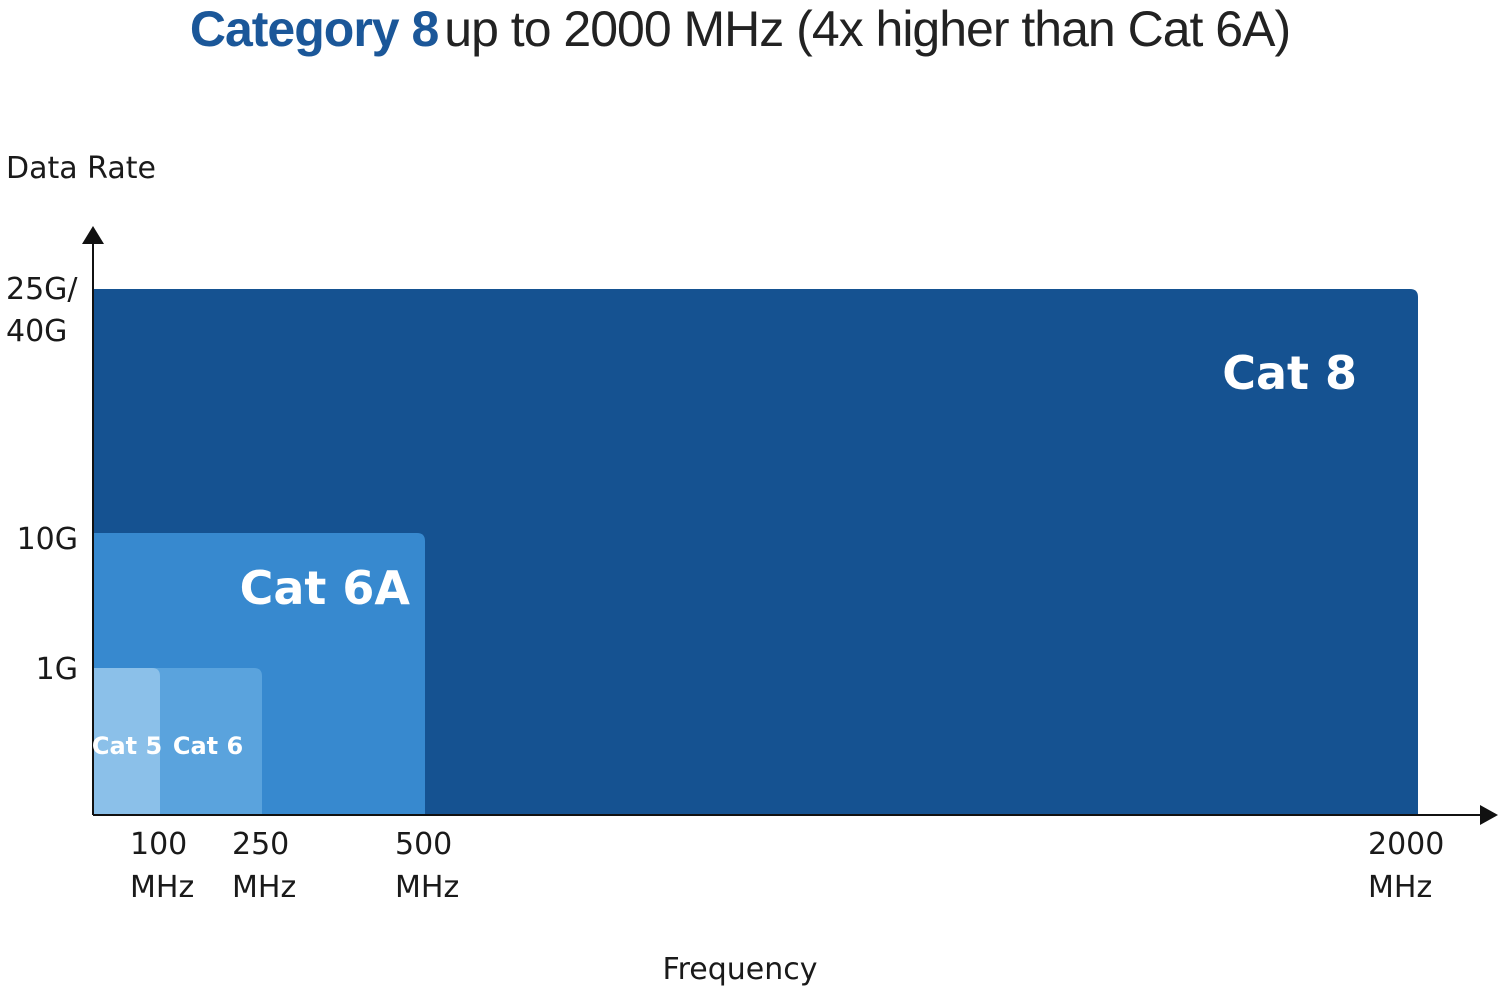  I want to click on series-label-cat-5: Cat 5, so click(127, 746).